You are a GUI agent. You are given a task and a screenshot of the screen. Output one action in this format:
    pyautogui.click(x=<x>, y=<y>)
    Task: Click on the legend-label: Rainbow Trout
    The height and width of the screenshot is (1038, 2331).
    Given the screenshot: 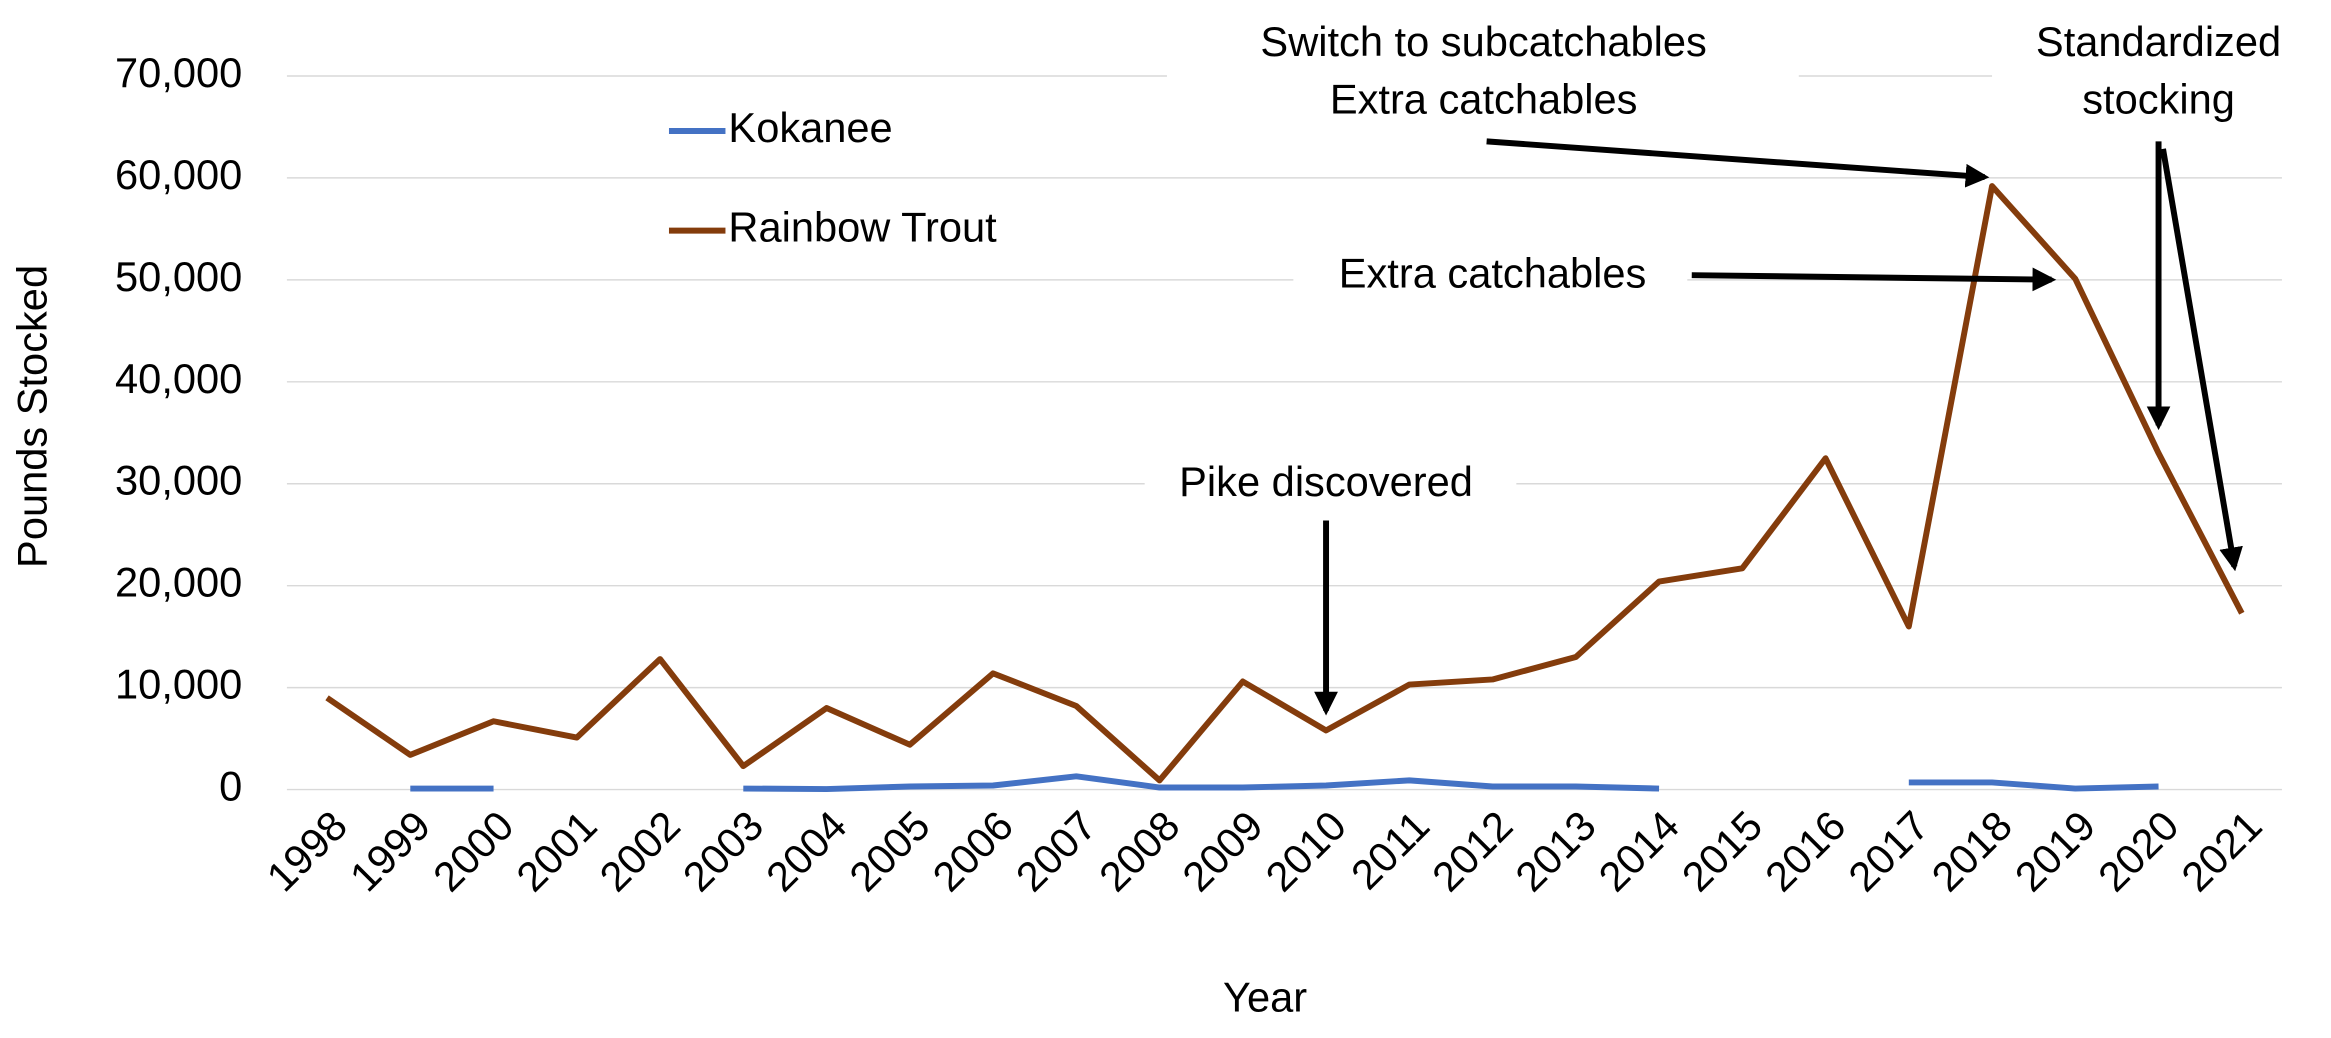 What is the action you would take?
    pyautogui.click(x=862, y=227)
    